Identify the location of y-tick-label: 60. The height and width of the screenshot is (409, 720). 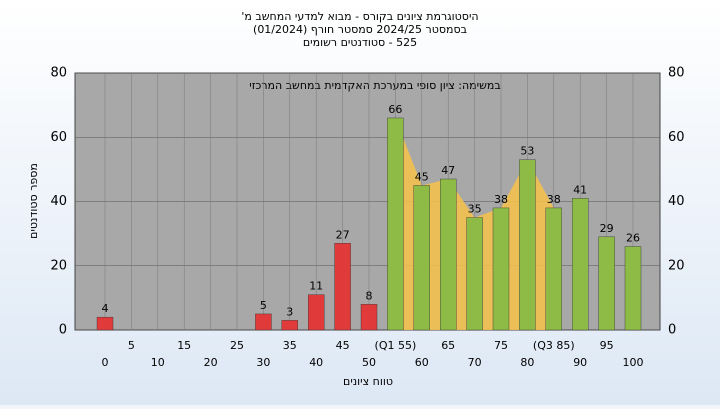
(58, 137).